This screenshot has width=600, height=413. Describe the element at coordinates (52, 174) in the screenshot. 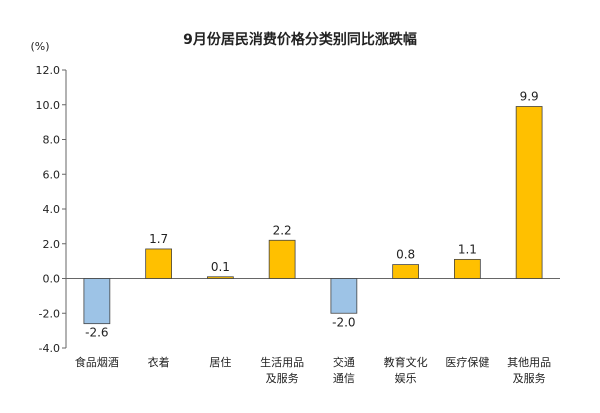

I see `y-tick-label: 6.0` at that location.